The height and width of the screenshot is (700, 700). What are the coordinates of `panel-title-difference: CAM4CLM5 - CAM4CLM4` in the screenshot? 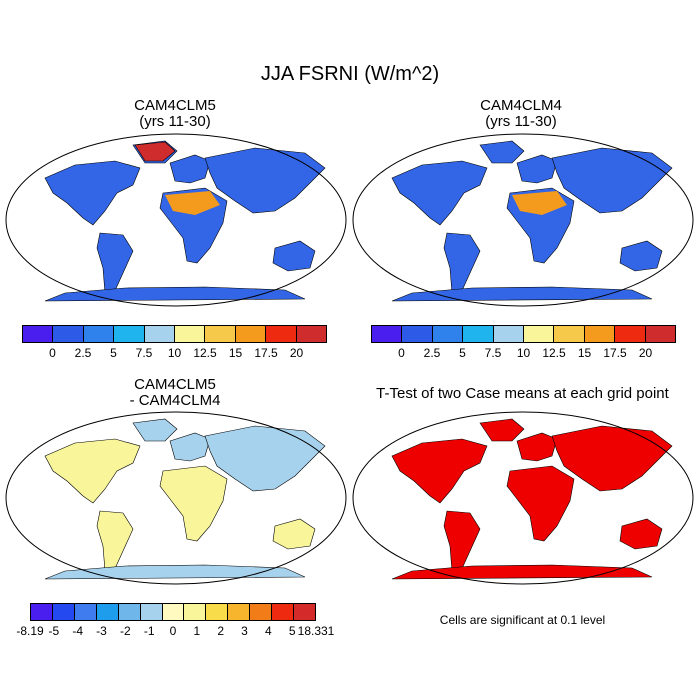 It's located at (175, 393).